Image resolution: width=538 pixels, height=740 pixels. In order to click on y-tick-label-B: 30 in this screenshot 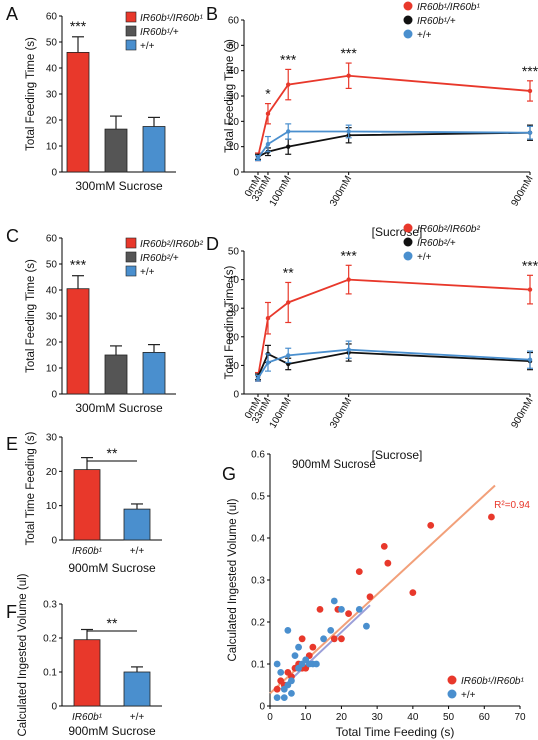, I will do `click(234, 97)`.